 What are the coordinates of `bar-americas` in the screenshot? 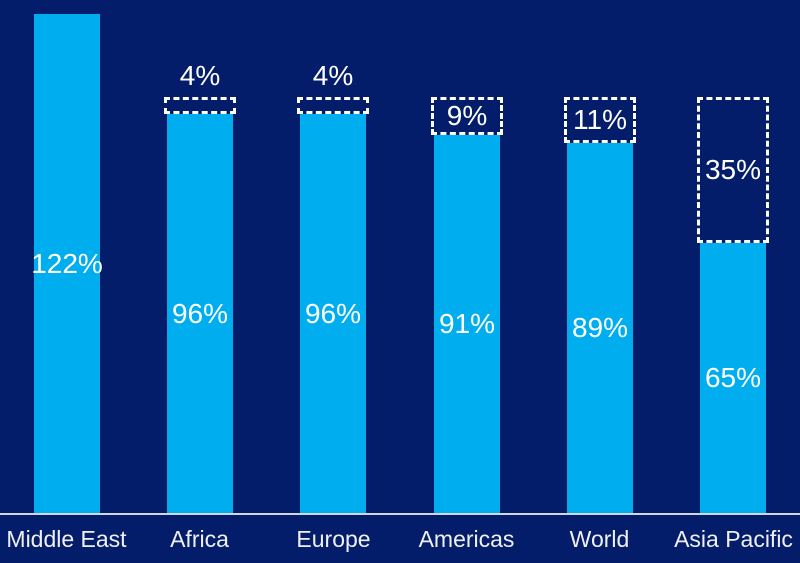 It's located at (467, 324).